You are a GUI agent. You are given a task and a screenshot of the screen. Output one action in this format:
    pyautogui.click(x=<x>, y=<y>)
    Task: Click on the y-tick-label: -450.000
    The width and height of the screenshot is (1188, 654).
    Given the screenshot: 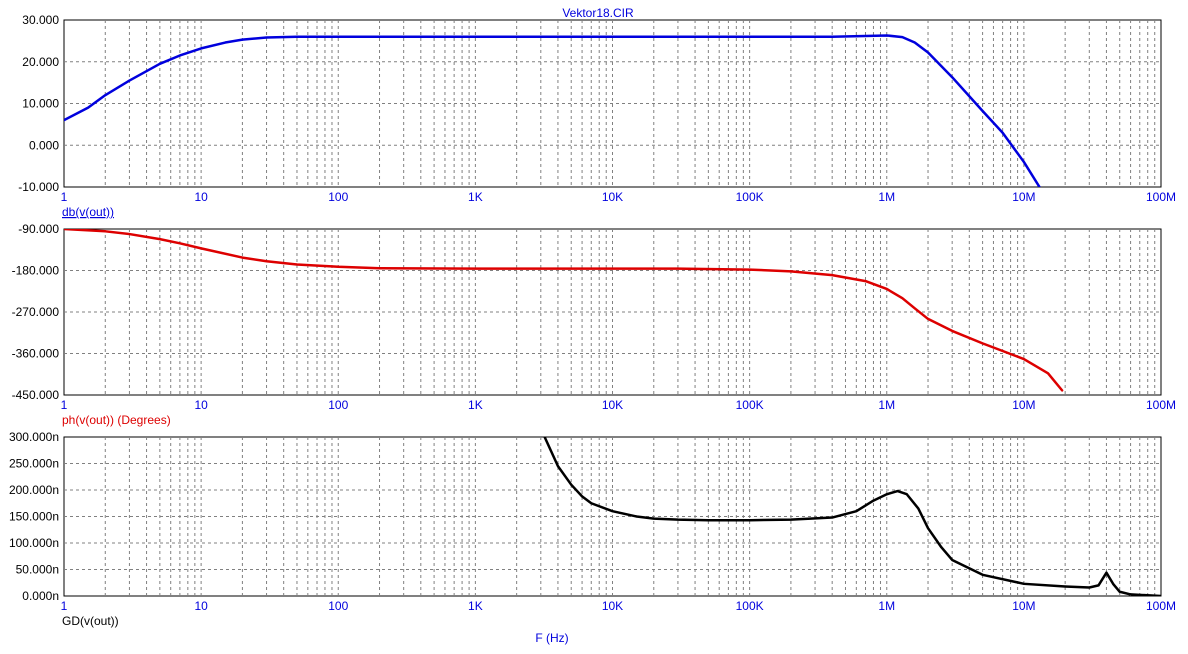 What is the action you would take?
    pyautogui.click(x=36, y=395)
    